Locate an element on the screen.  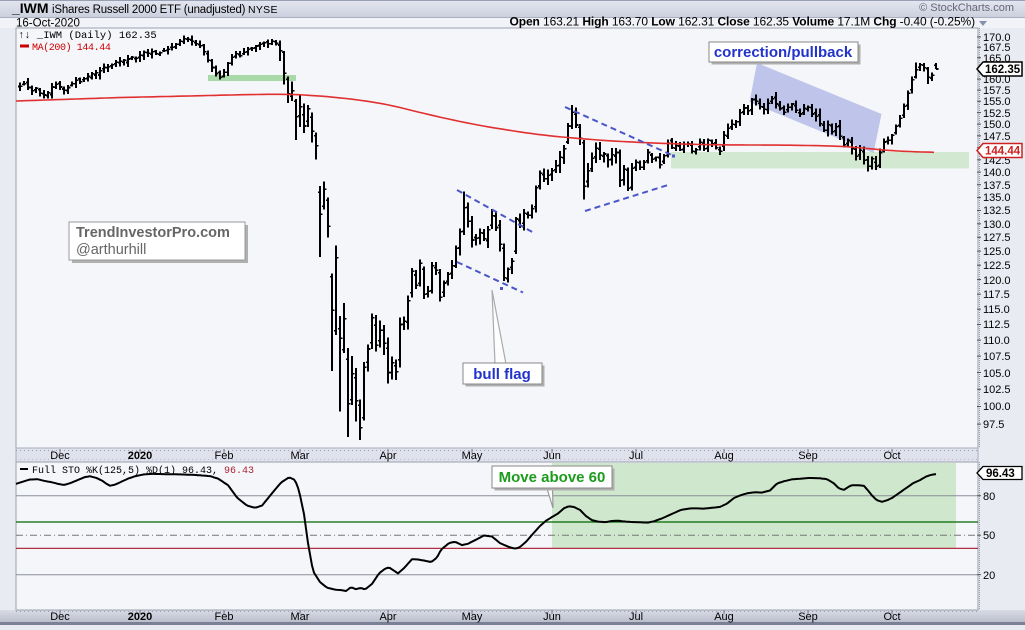
svg-text: 155.0 is located at coordinates (997, 102).